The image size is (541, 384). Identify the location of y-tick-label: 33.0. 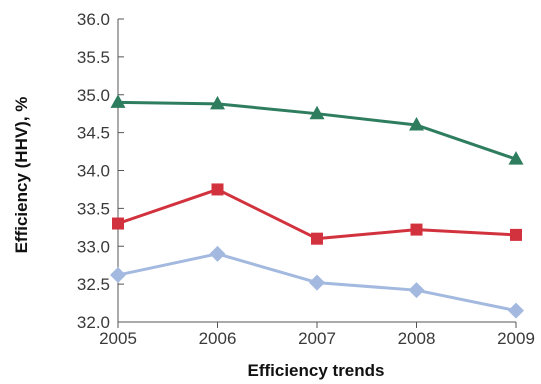
(93, 246).